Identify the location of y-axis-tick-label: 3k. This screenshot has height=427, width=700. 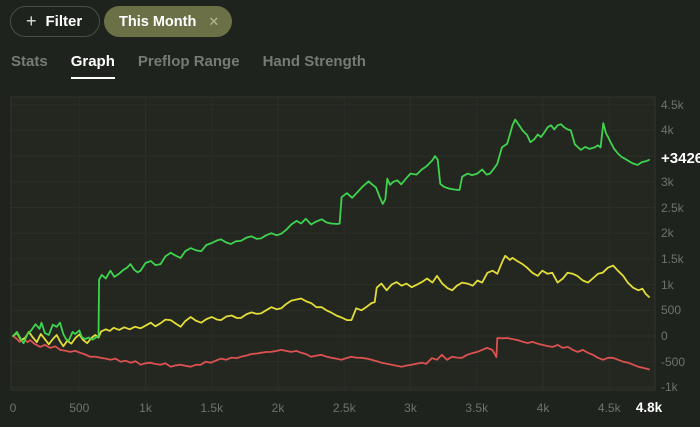
(667, 181).